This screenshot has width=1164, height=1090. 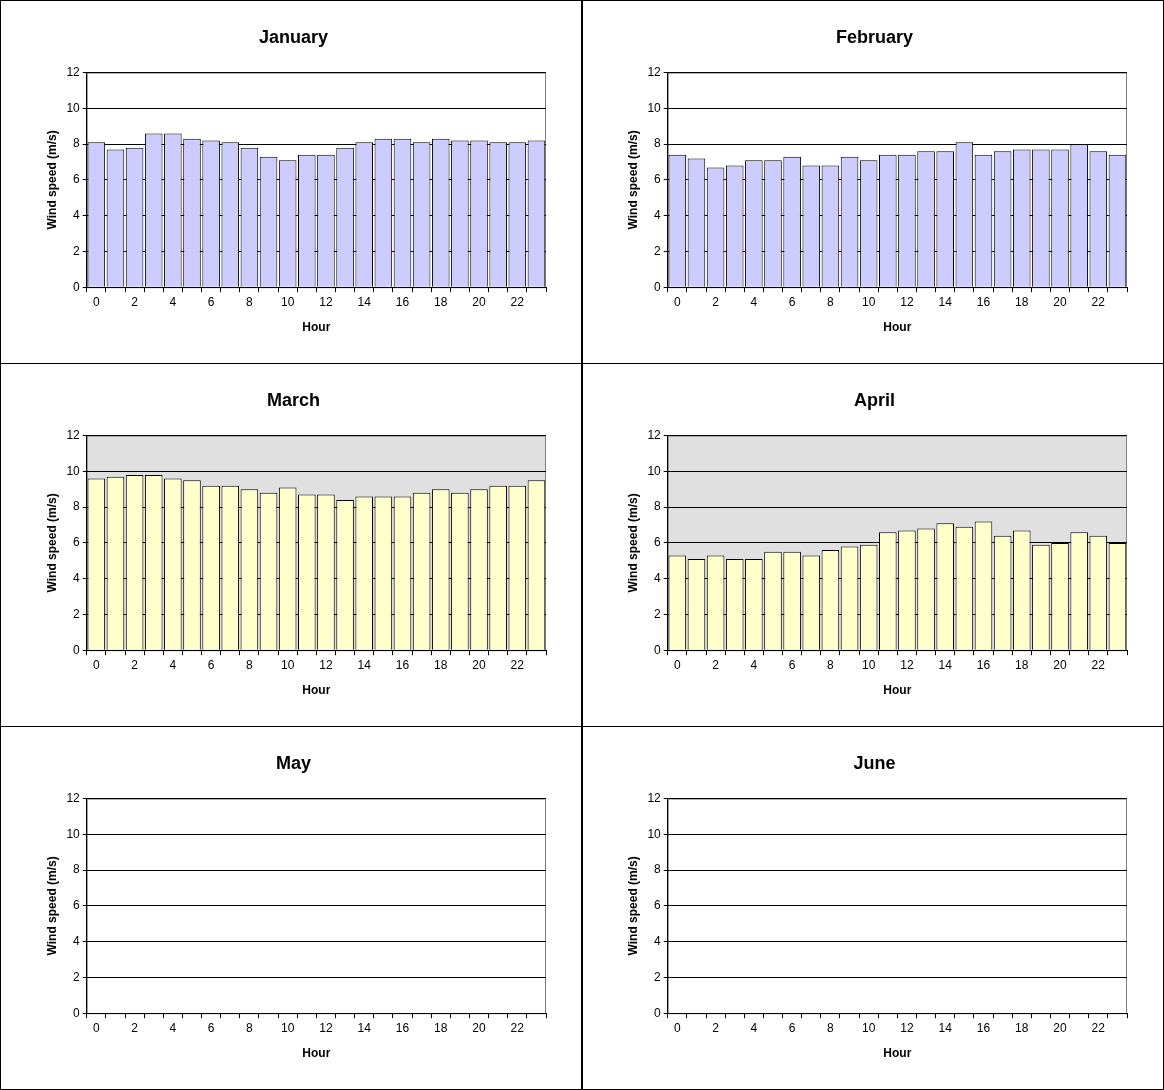 What do you see at coordinates (874, 762) in the screenshot?
I see `chart-title: June` at bounding box center [874, 762].